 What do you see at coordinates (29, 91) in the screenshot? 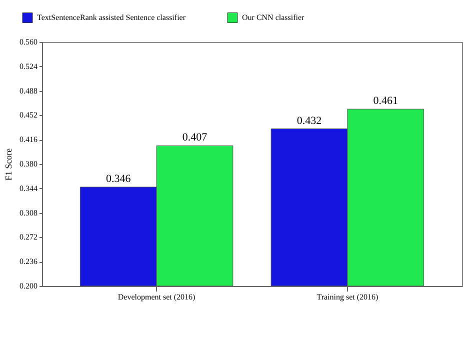
I see `y-tick-label: 0.488` at bounding box center [29, 91].